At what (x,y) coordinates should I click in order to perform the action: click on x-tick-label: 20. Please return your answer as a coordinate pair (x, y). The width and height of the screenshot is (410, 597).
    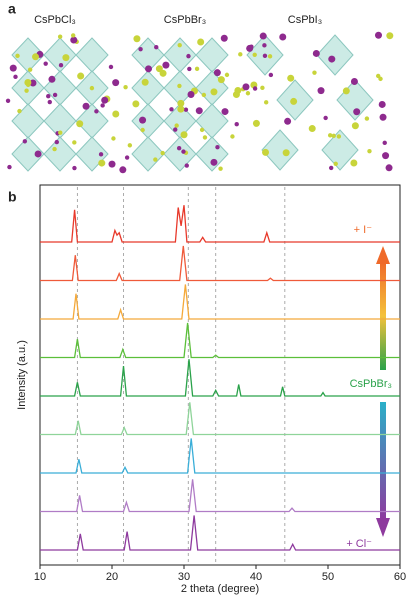
    Looking at the image, I should click on (112, 577).